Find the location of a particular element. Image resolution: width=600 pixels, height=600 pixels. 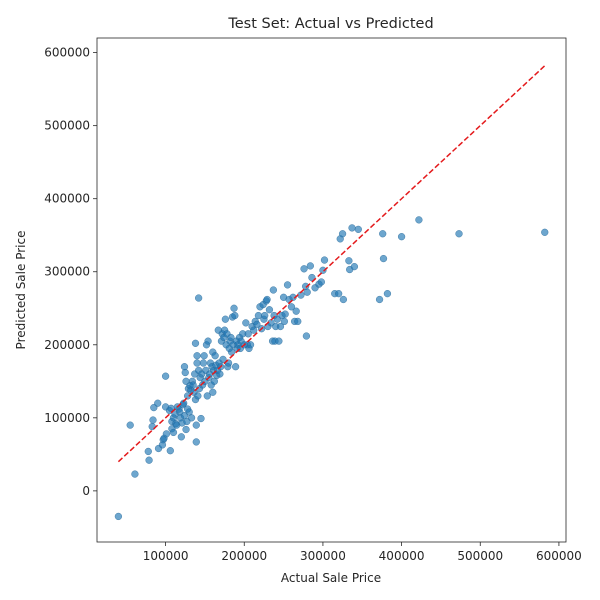

x-tick-label: 200000 is located at coordinates (244, 556).